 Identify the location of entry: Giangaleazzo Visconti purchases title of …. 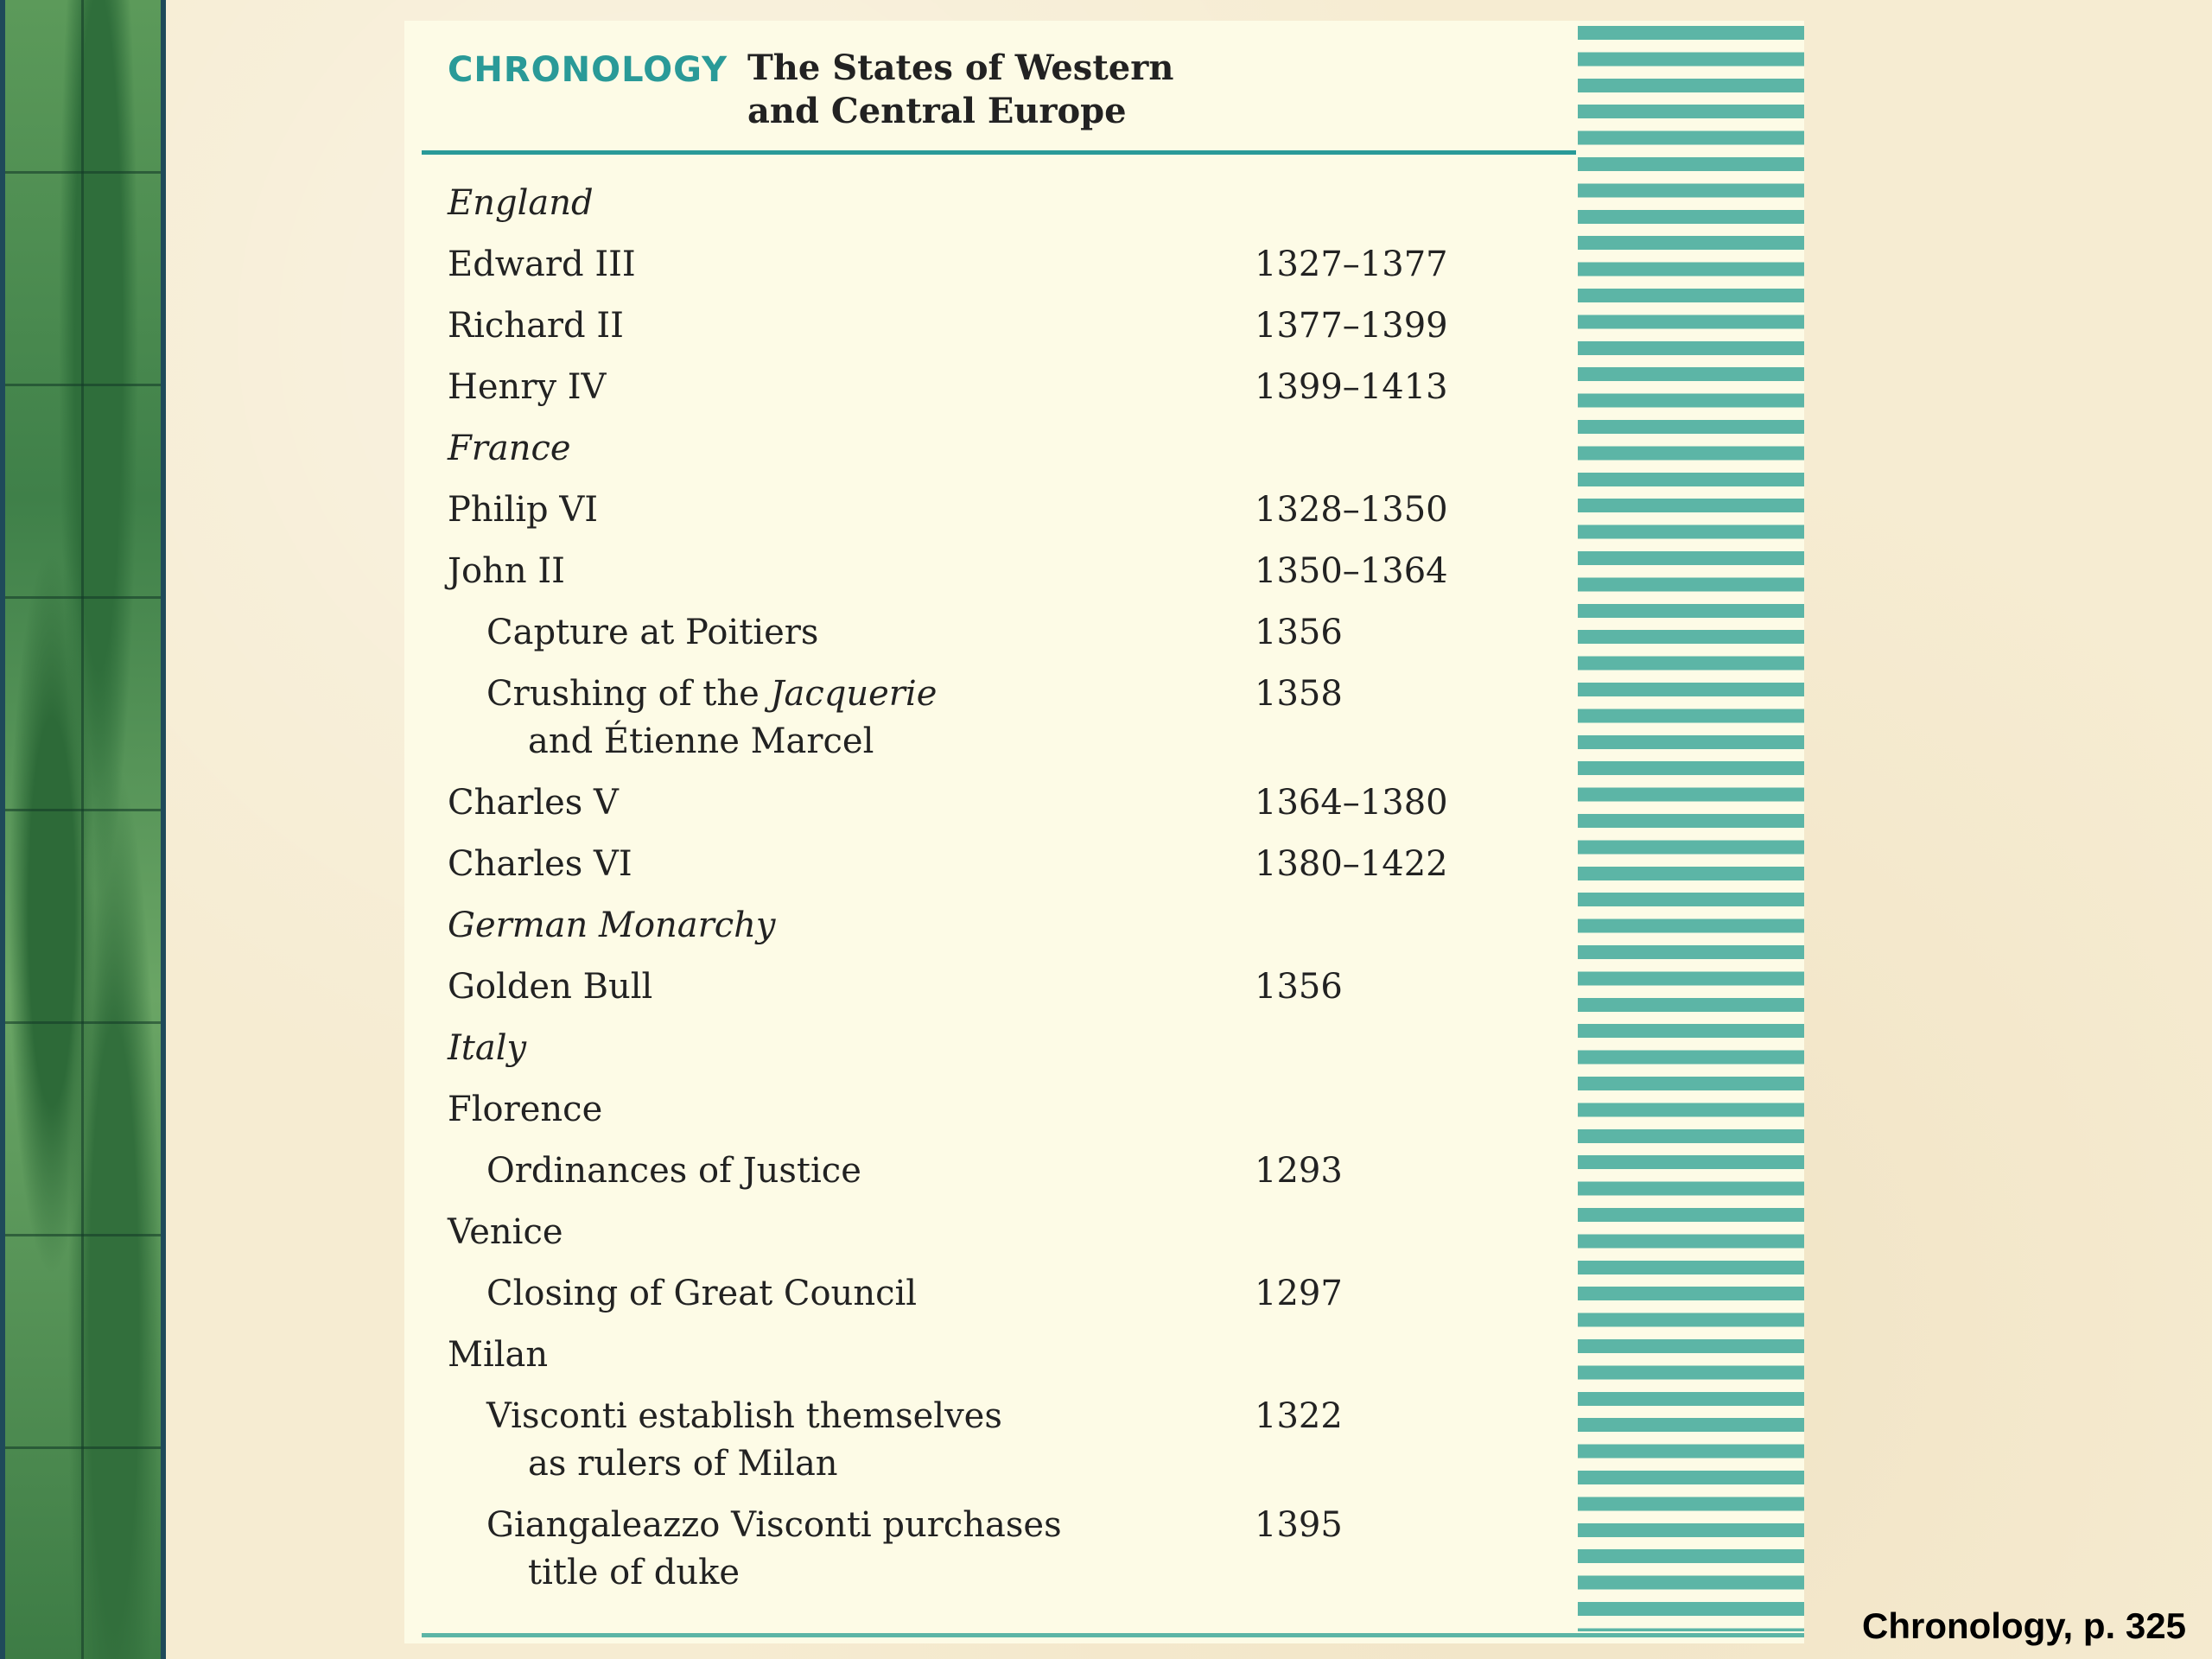
(1009, 1556).